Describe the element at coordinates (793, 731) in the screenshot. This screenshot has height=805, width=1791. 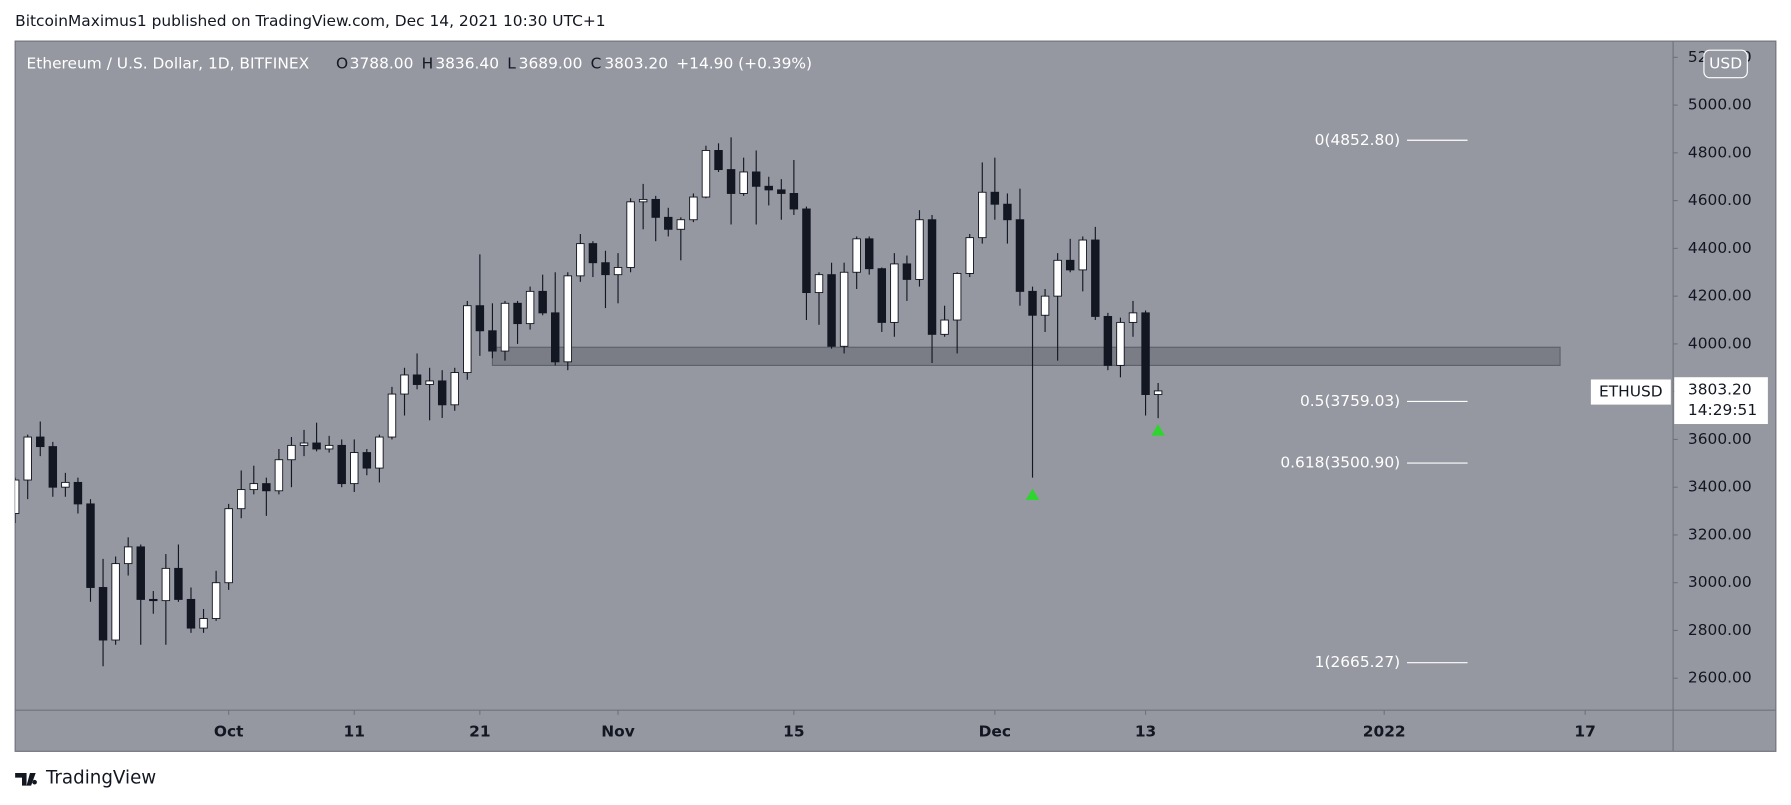
I see `x-tick-label: 15` at that location.